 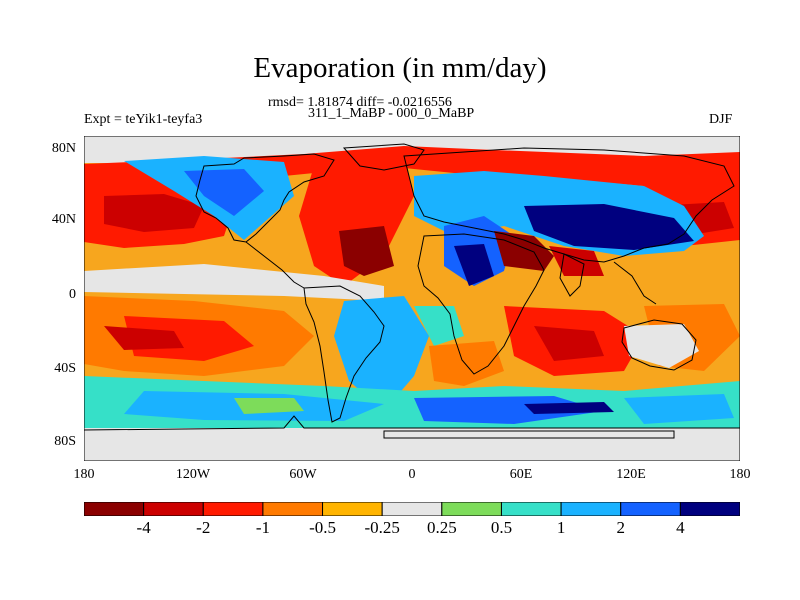 What do you see at coordinates (521, 474) in the screenshot?
I see `lon-tick-60e: 60E` at bounding box center [521, 474].